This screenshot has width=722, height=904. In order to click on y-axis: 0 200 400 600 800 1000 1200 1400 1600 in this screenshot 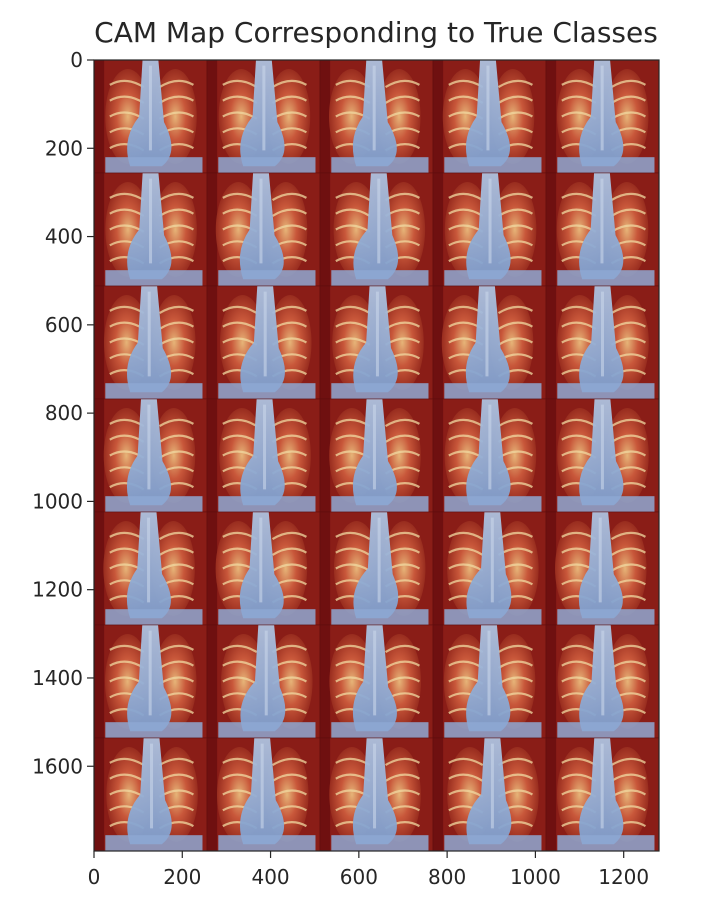, I will do `click(63, 413)`.